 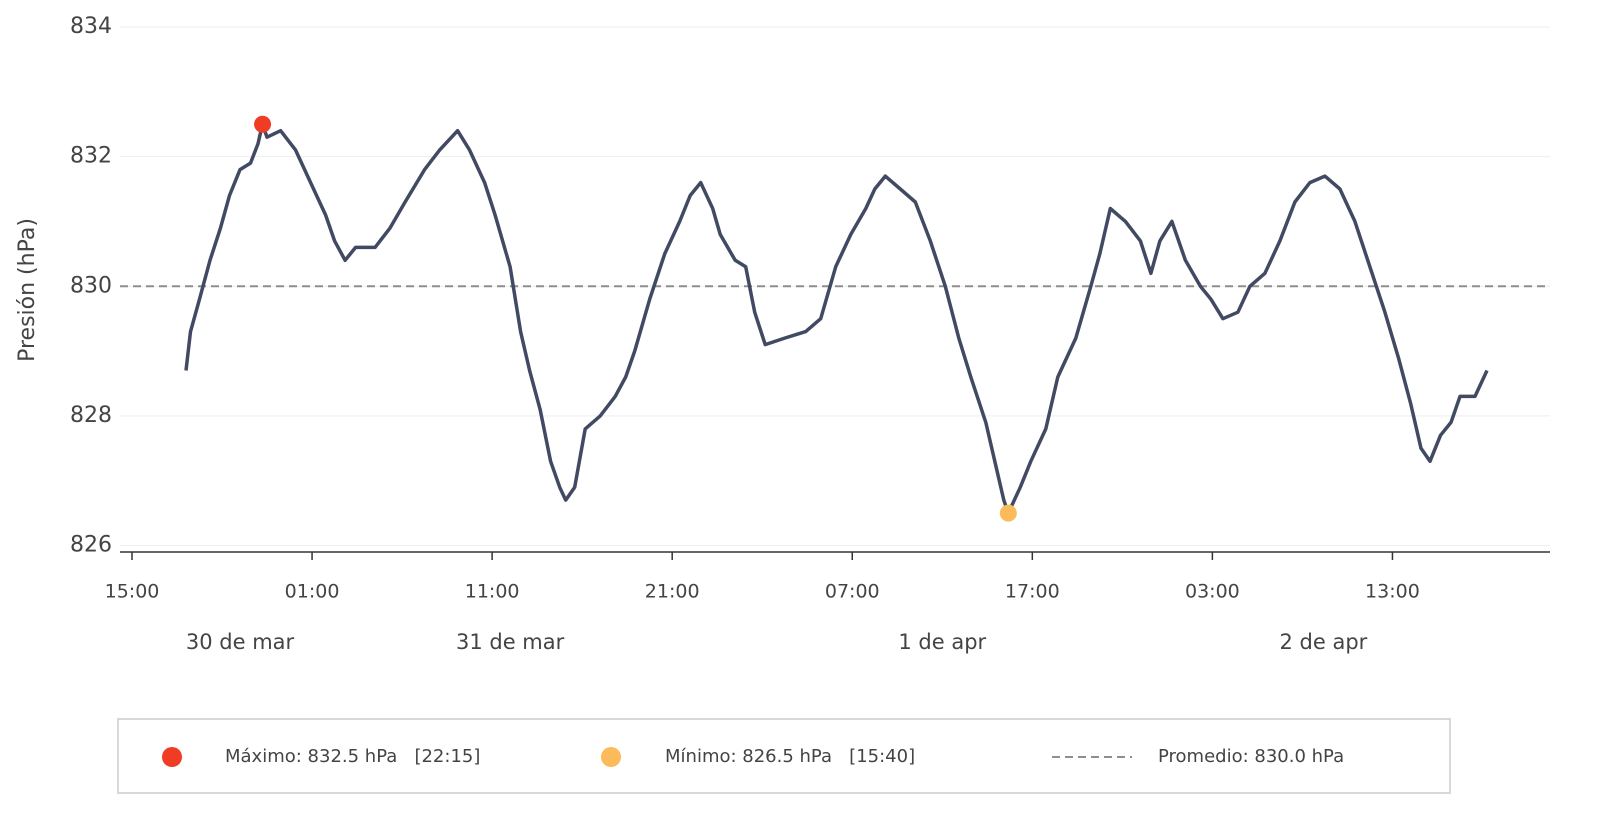 What do you see at coordinates (852, 592) in the screenshot?
I see `x-tick-label: 07:00` at bounding box center [852, 592].